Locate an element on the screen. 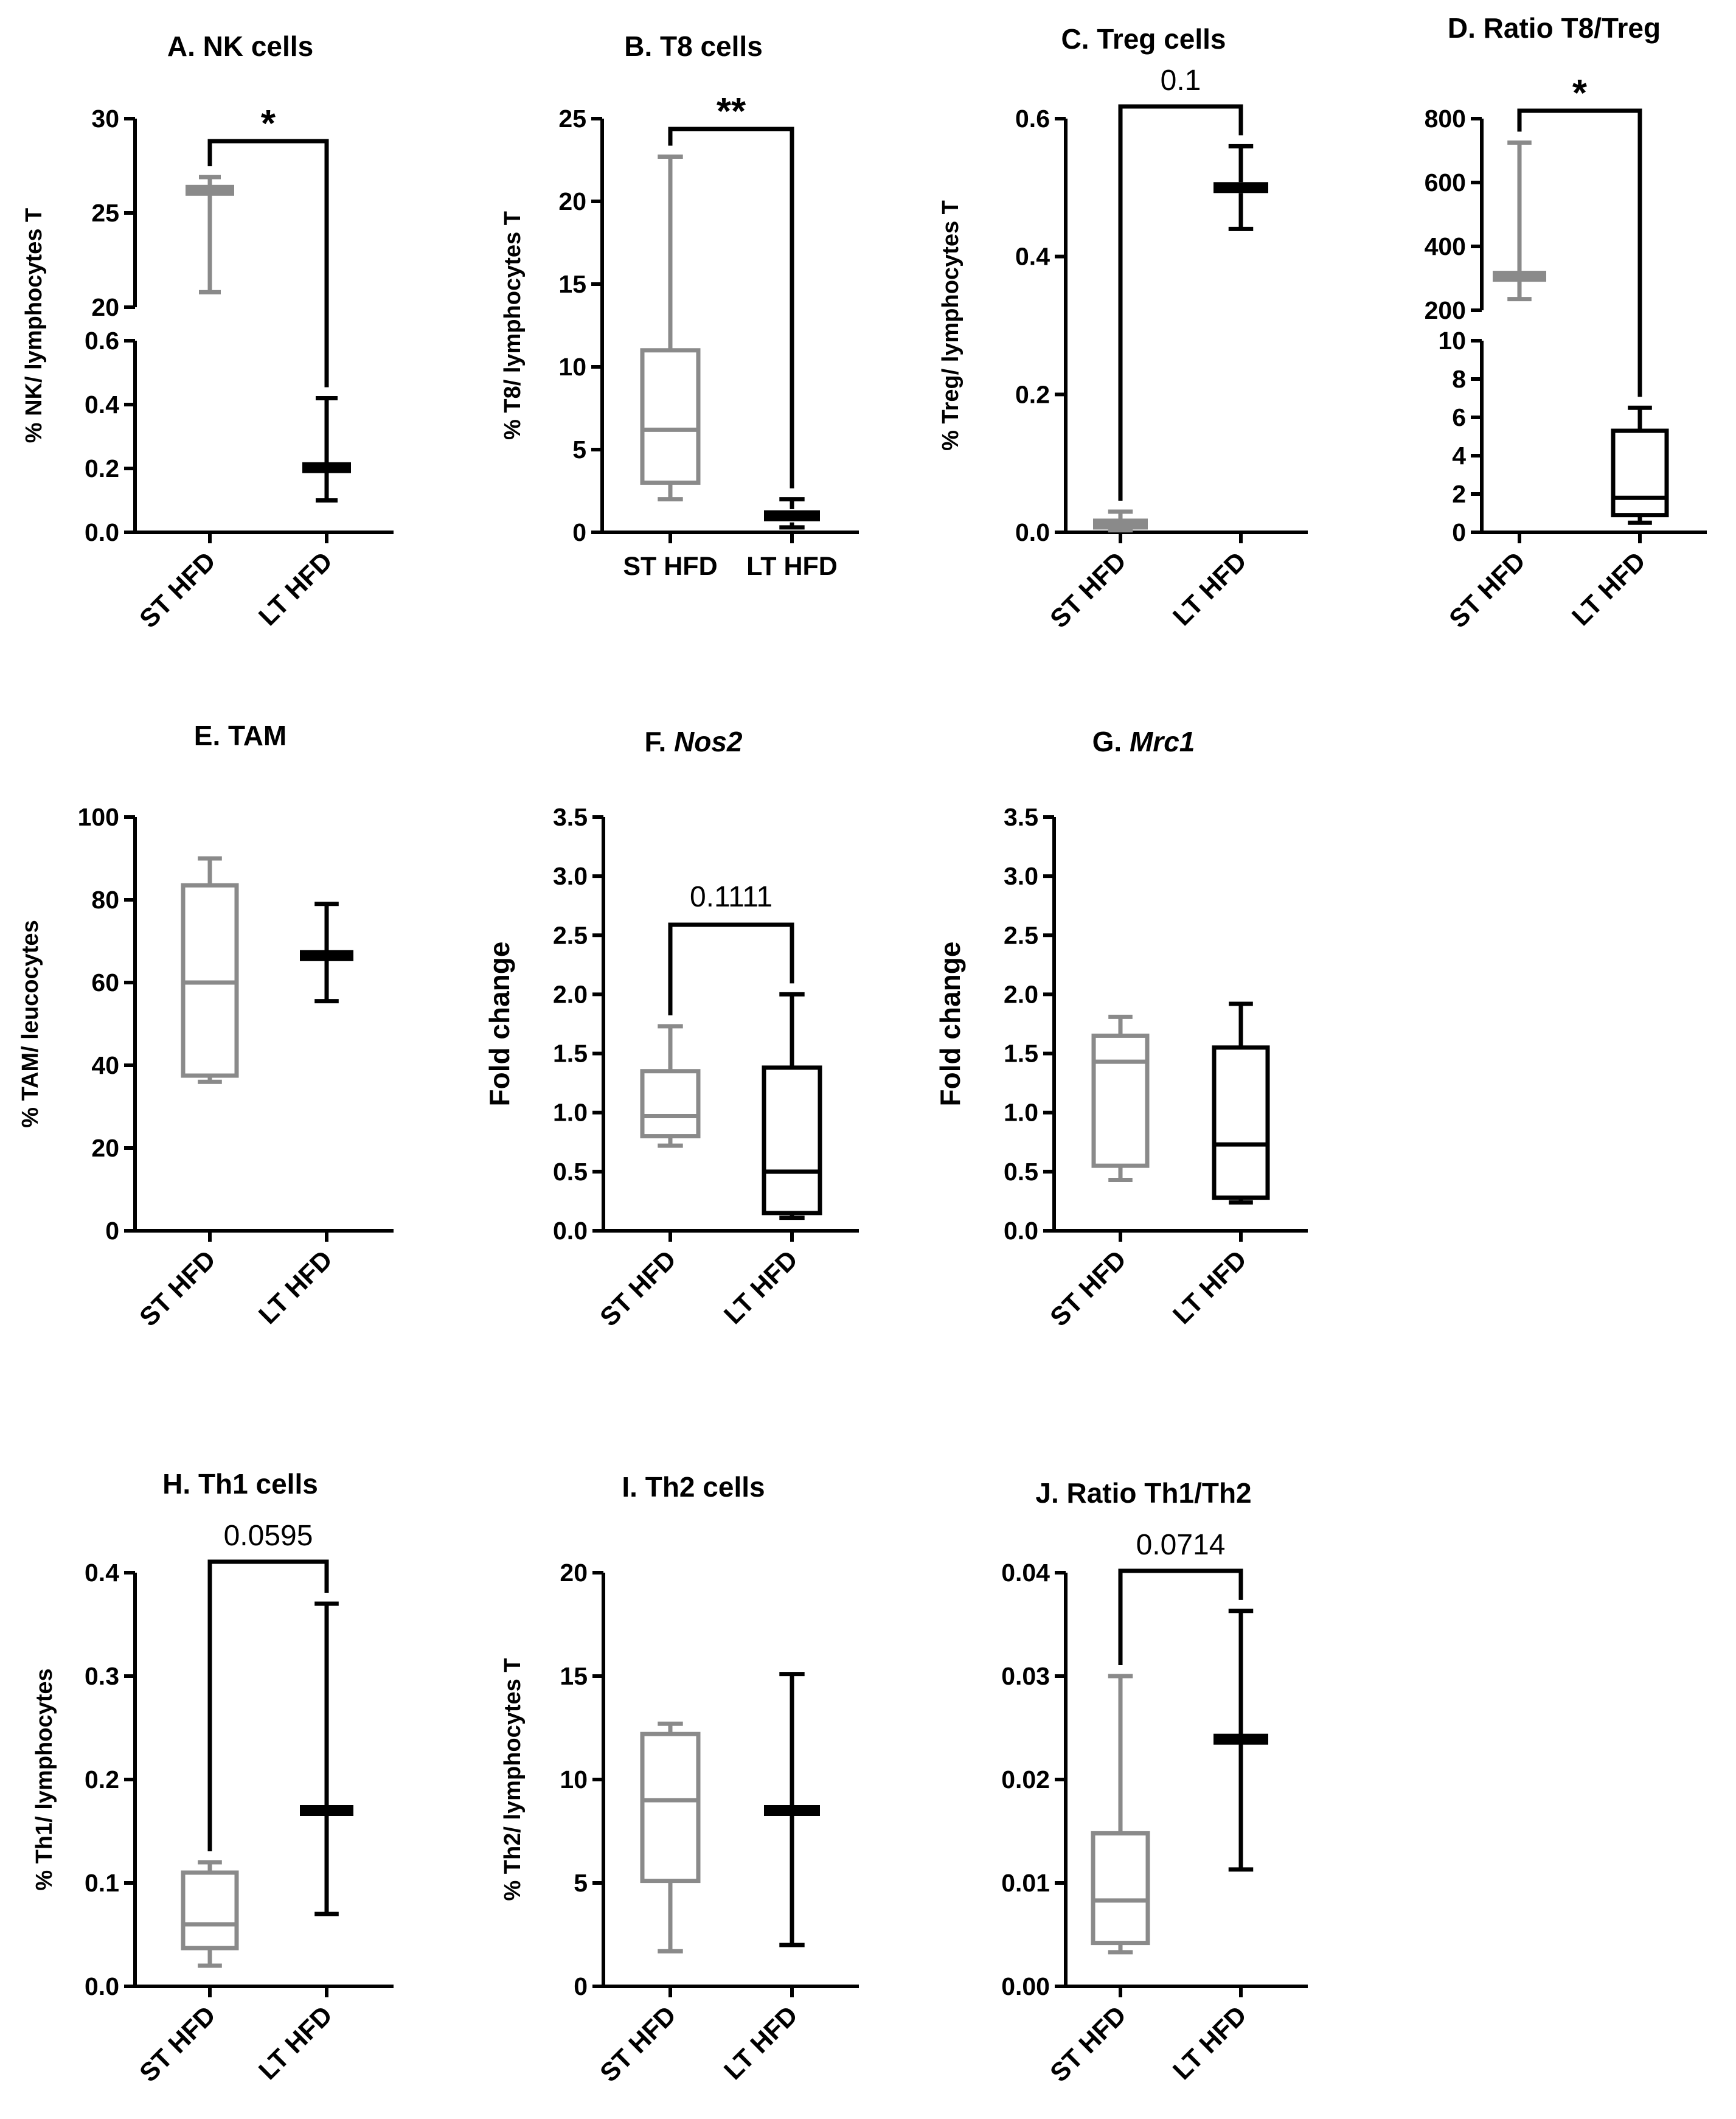 This screenshot has height=2119, width=1736. chart-title-prefix: G. is located at coordinates (1111, 742).